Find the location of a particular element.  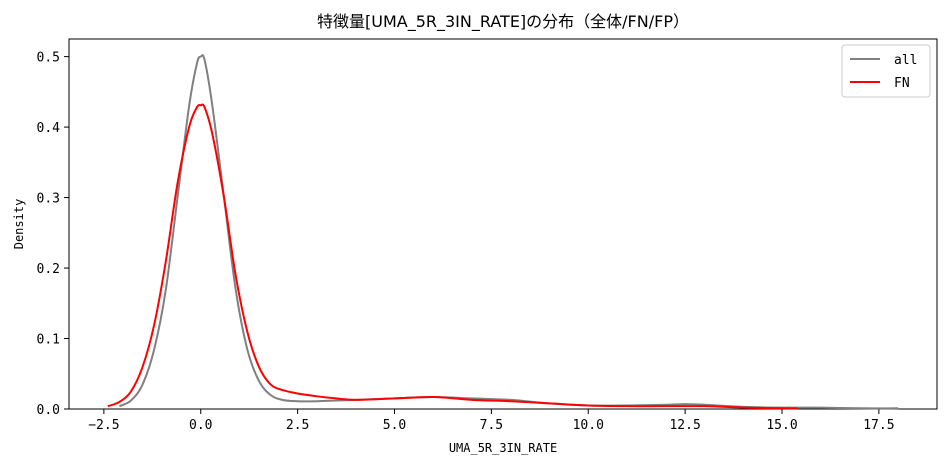

x-axis: −2.5 0.0 2.5 5.0 7.5 10.0 12.5 15.0 17.5 is located at coordinates (491, 421).